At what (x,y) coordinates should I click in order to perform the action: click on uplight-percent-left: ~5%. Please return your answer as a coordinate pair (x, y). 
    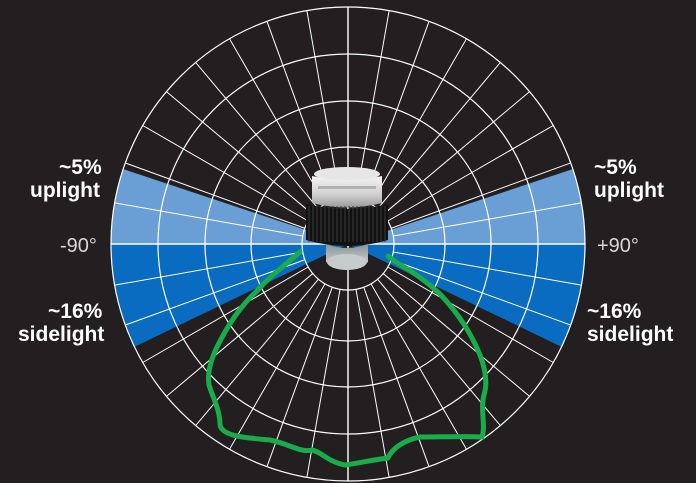
    Looking at the image, I should click on (80, 167).